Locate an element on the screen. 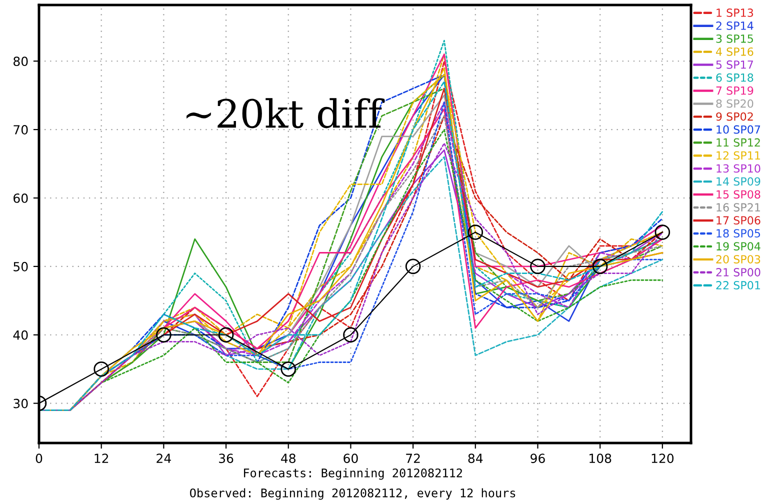 Image resolution: width=767 pixels, height=503 pixels. legend-label: 16 SP21 is located at coordinates (738, 207).